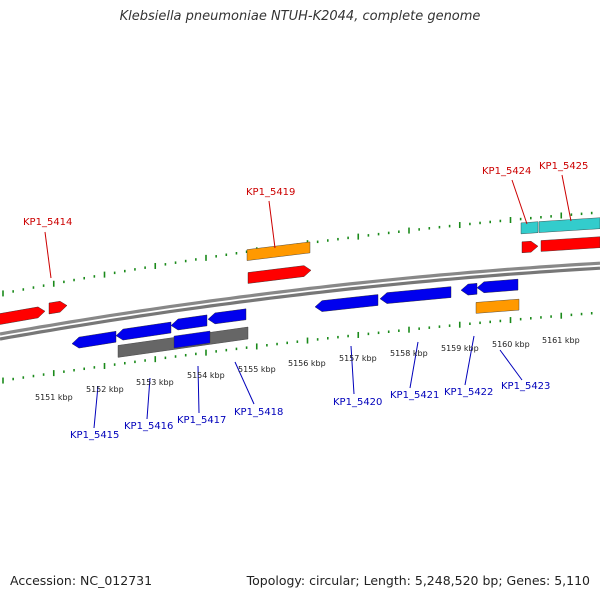 This screenshot has width=600, height=600. What do you see at coordinates (192, 339) in the screenshot?
I see `feature-blue-inner` at bounding box center [192, 339].